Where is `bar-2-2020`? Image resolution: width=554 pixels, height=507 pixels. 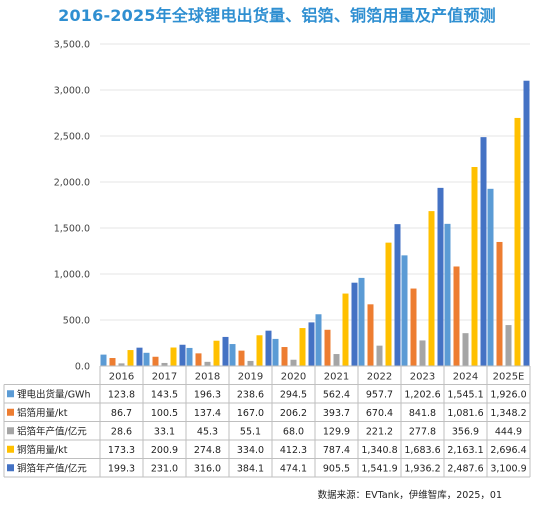 bar-2-2020 is located at coordinates (284, 356).